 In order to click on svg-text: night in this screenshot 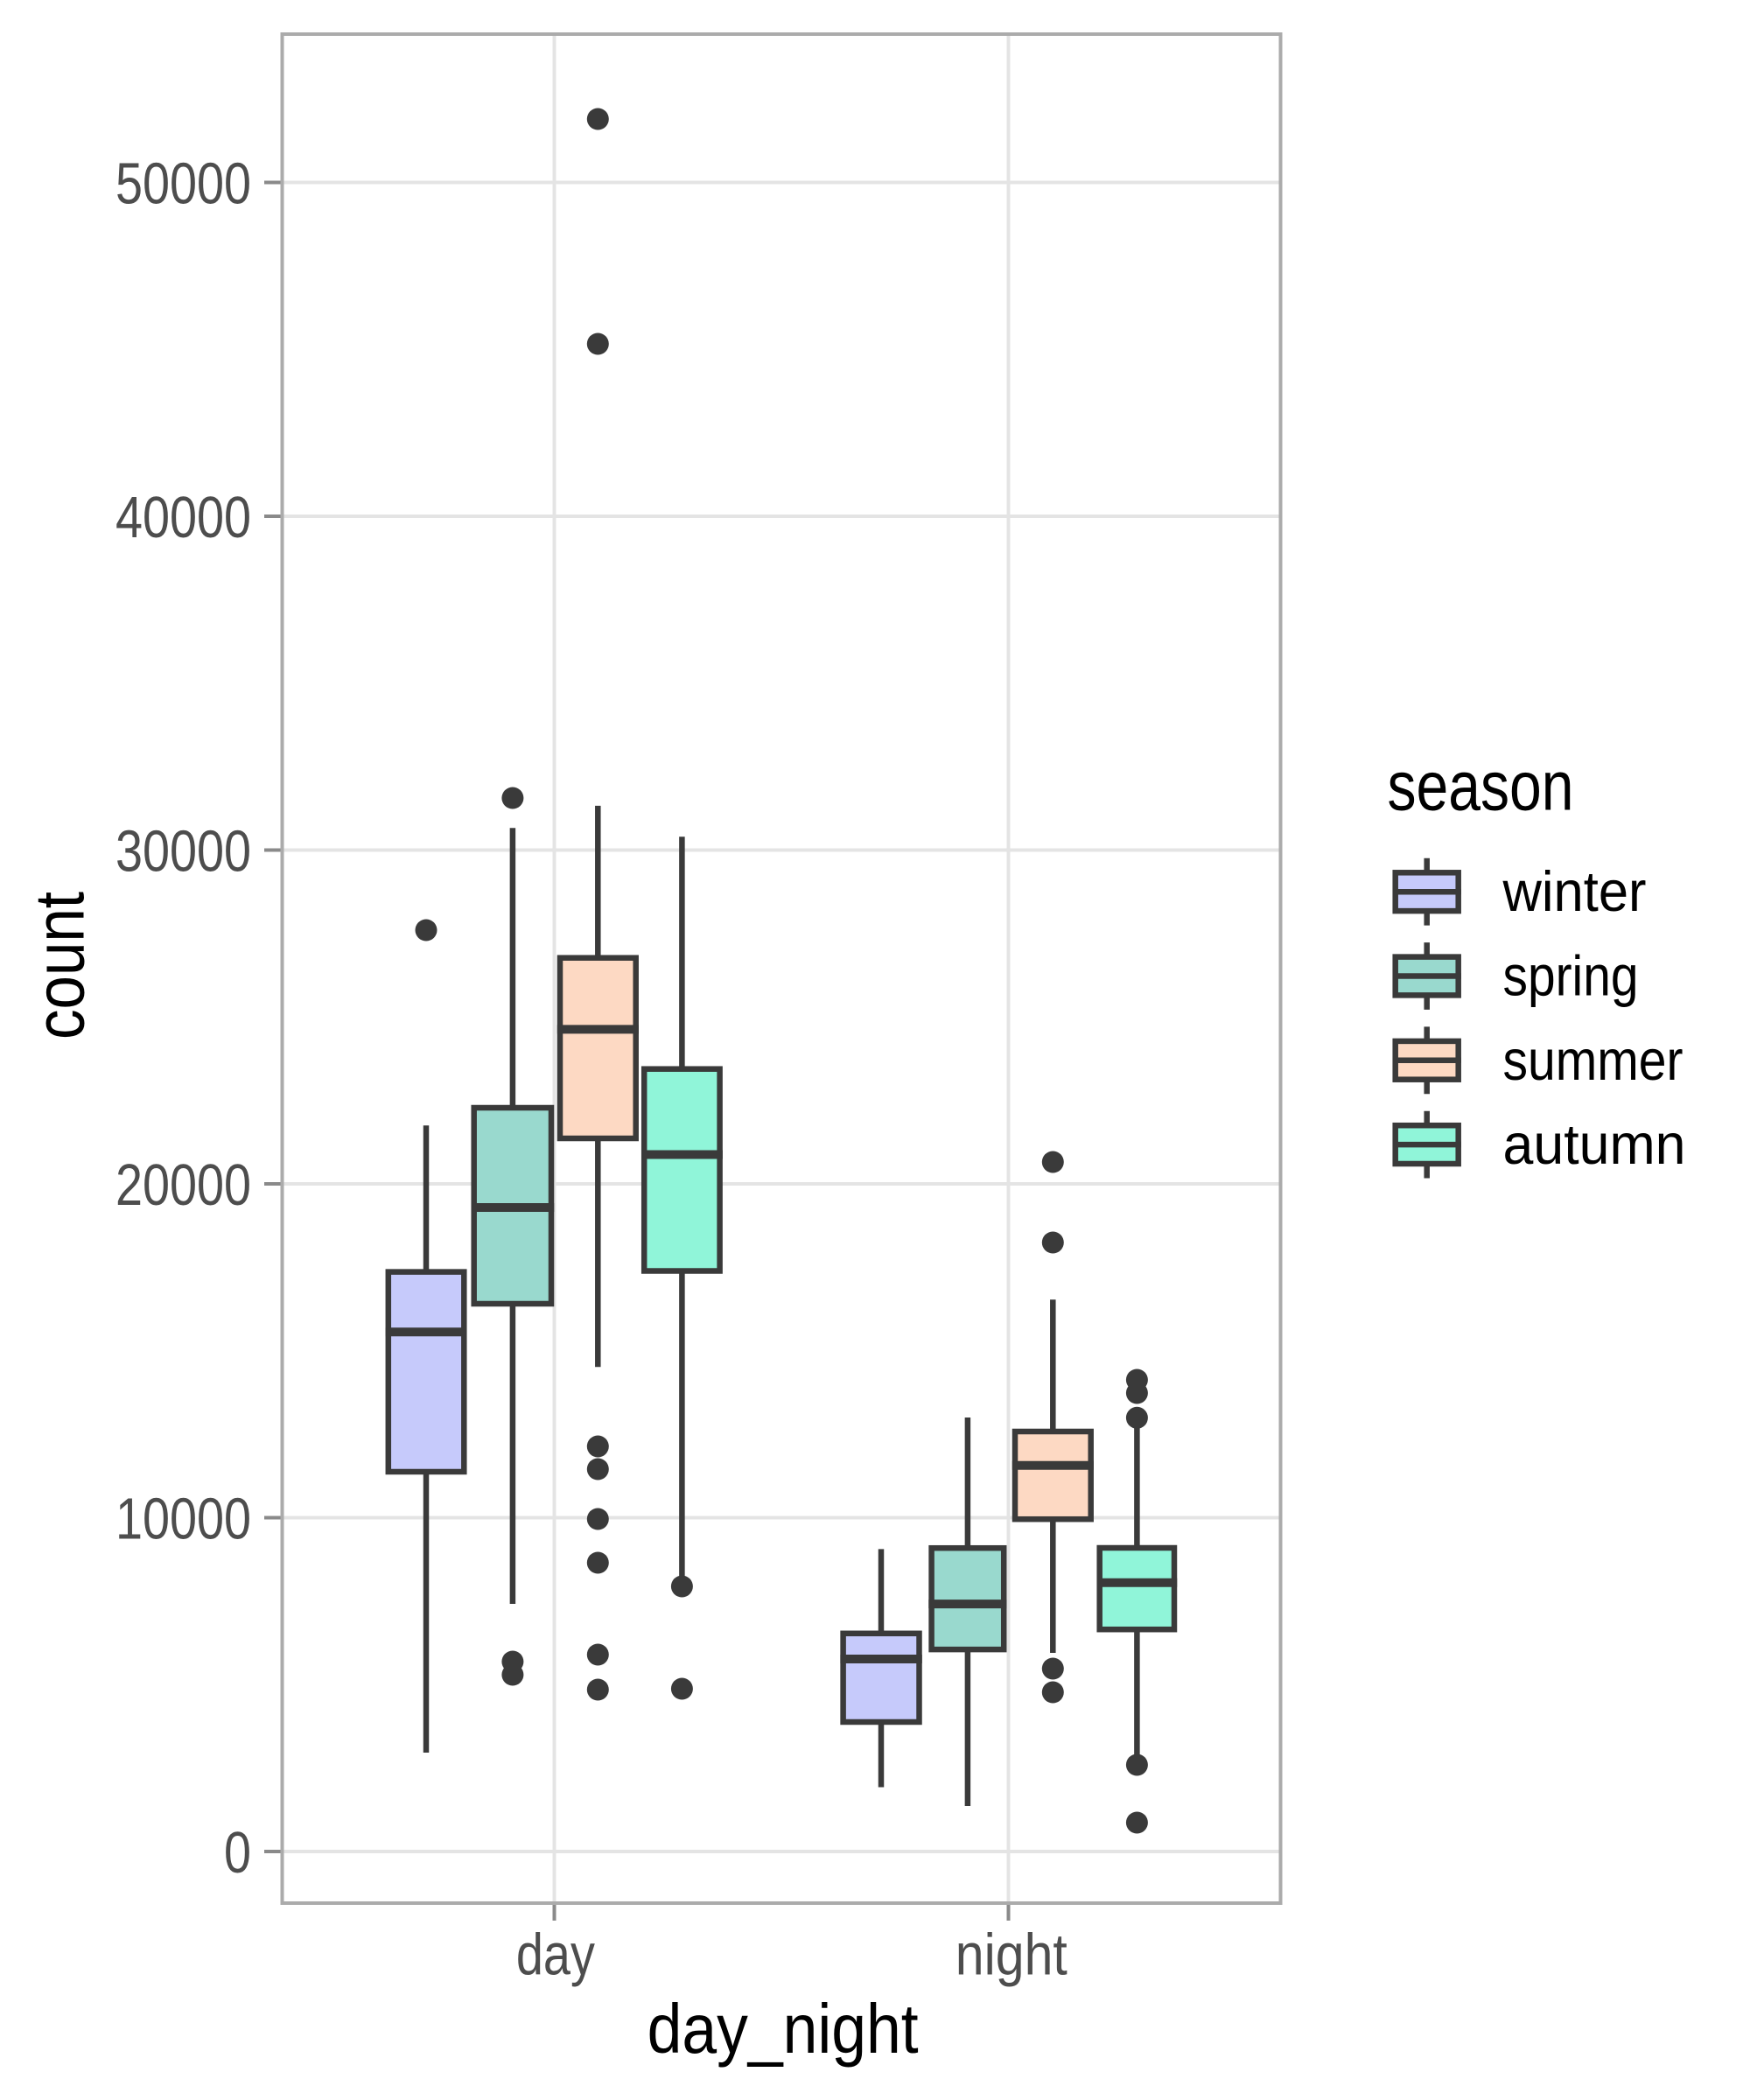, I will do `click(1012, 1955)`.